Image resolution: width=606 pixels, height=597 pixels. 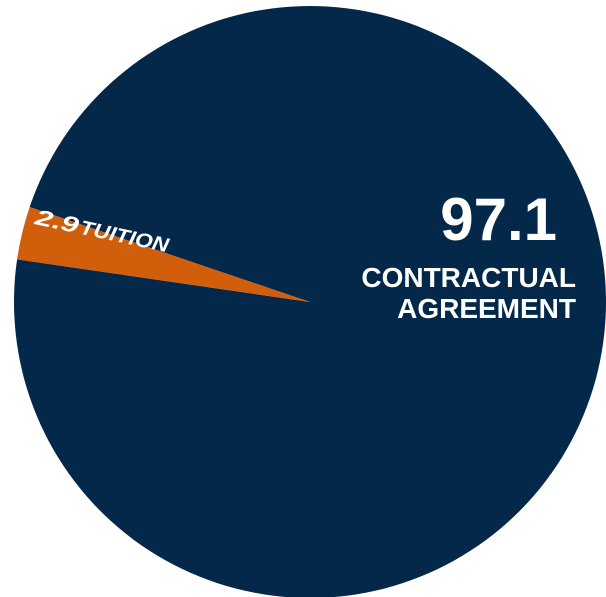 I want to click on slice-category-contractual-line-1: CONTRACTUAL, so click(x=468, y=277).